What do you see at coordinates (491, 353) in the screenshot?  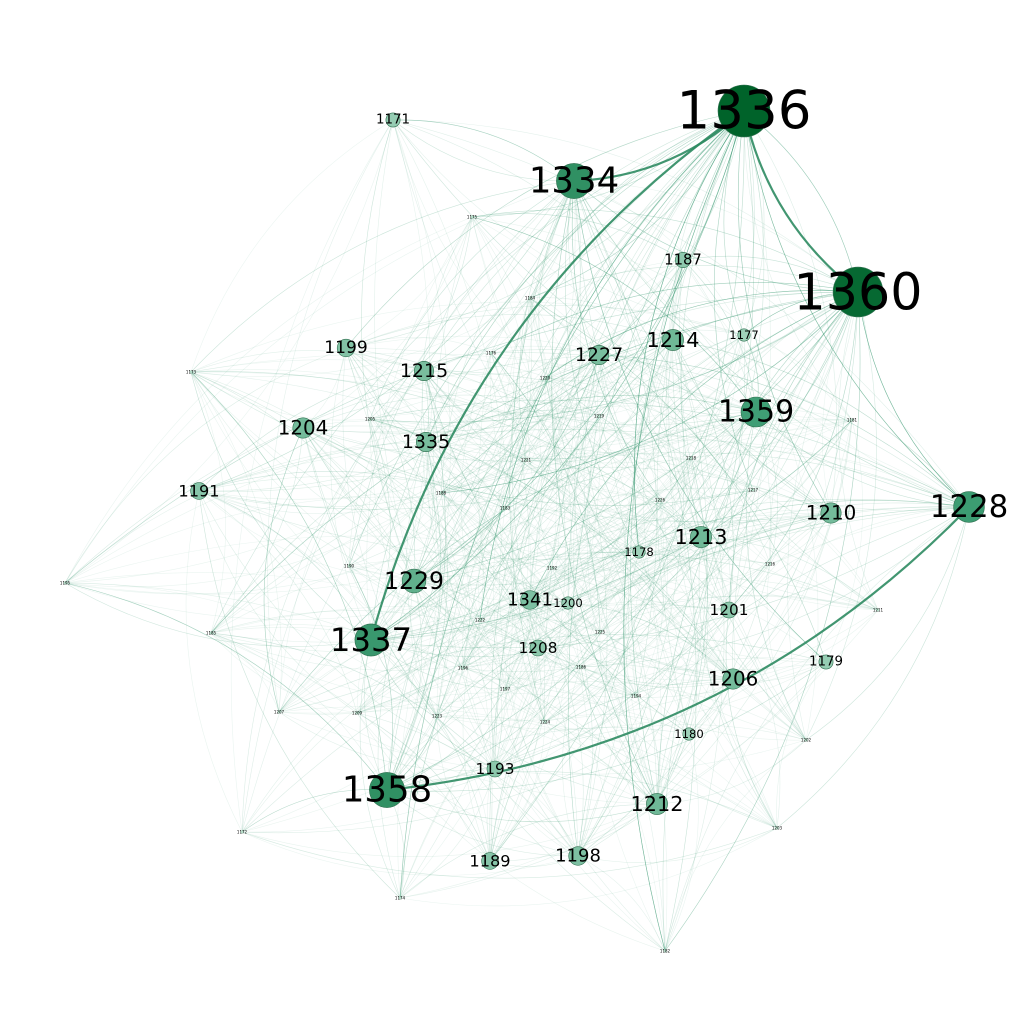 I see `node-label-minor: 1176` at bounding box center [491, 353].